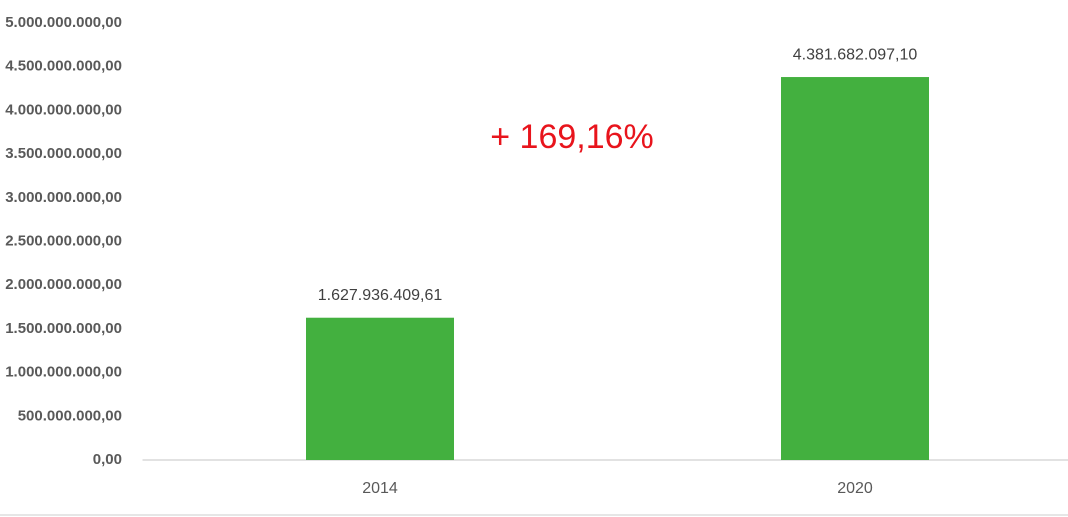  I want to click on y-tick-label: 3.500.000.000,00, so click(63, 153).